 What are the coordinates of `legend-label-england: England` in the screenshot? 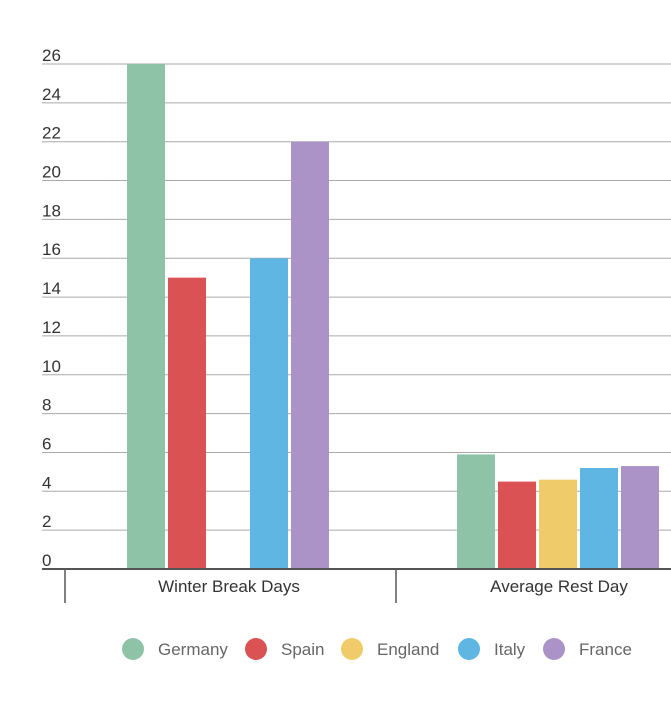 It's located at (408, 649).